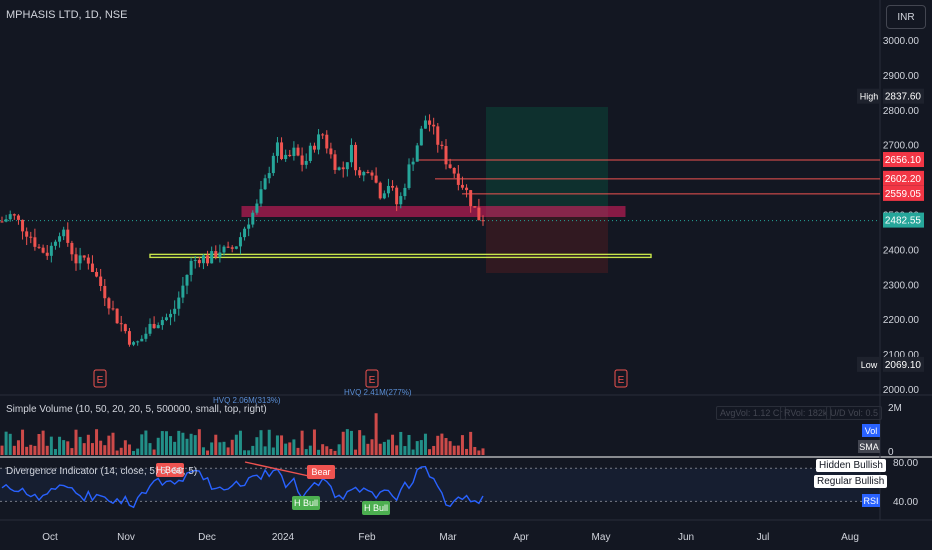 Image resolution: width=932 pixels, height=550 pixels. Describe the element at coordinates (901, 285) in the screenshot. I see `price-tick-label: 2300.00` at that location.